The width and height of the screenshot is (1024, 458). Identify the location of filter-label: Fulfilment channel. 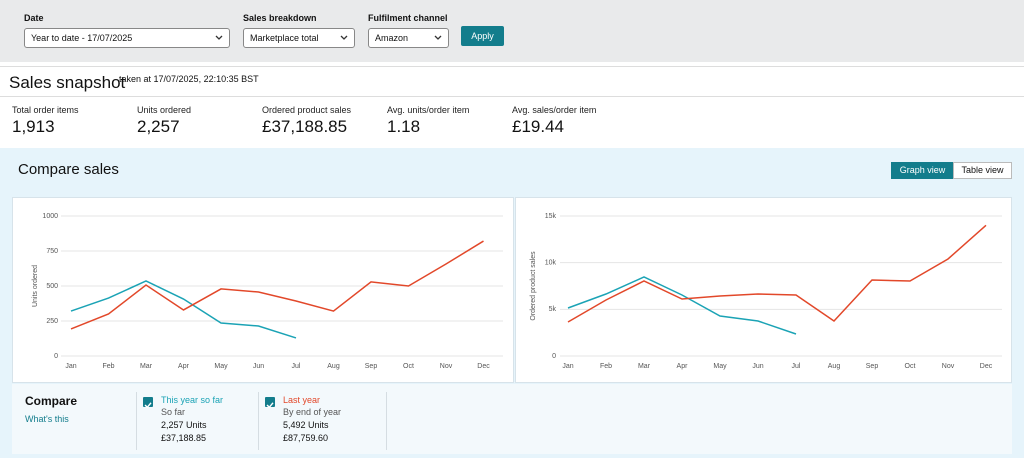
(408, 18).